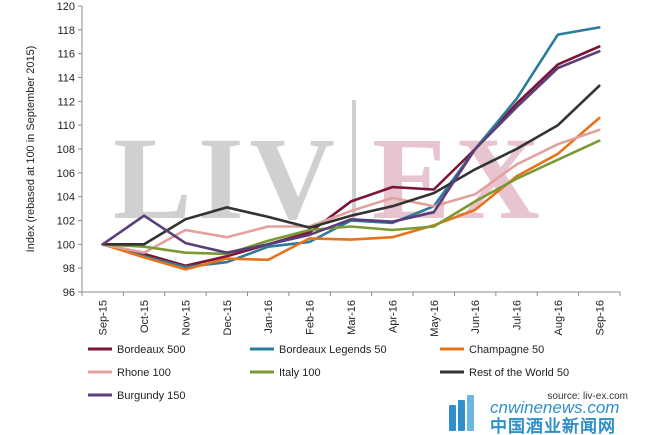 Image resolution: width=651 pixels, height=435 pixels. I want to click on legend-item-rhone-100: Rhone 100, so click(129, 373).